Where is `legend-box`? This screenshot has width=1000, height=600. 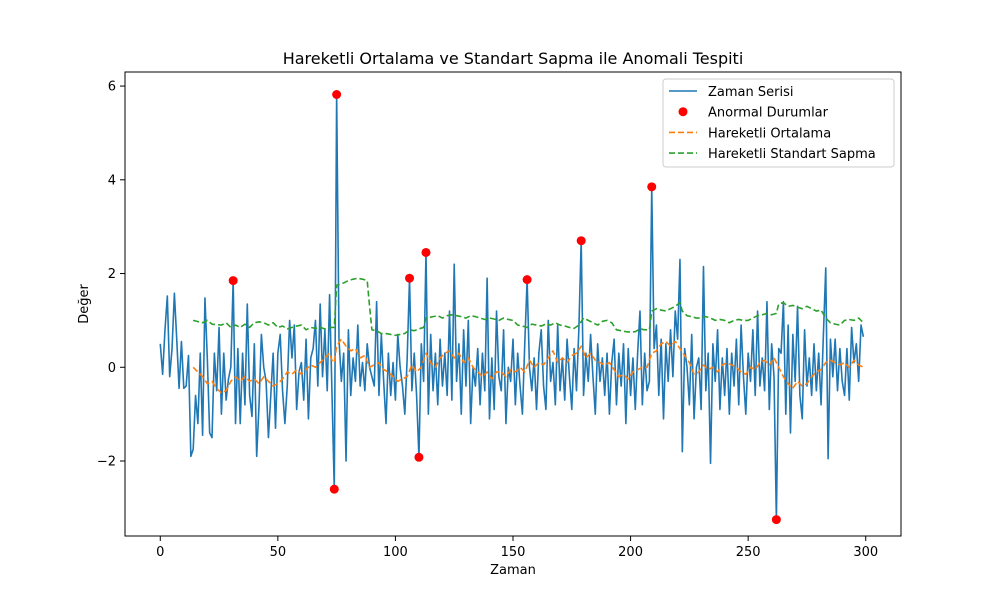 legend-box is located at coordinates (778, 123).